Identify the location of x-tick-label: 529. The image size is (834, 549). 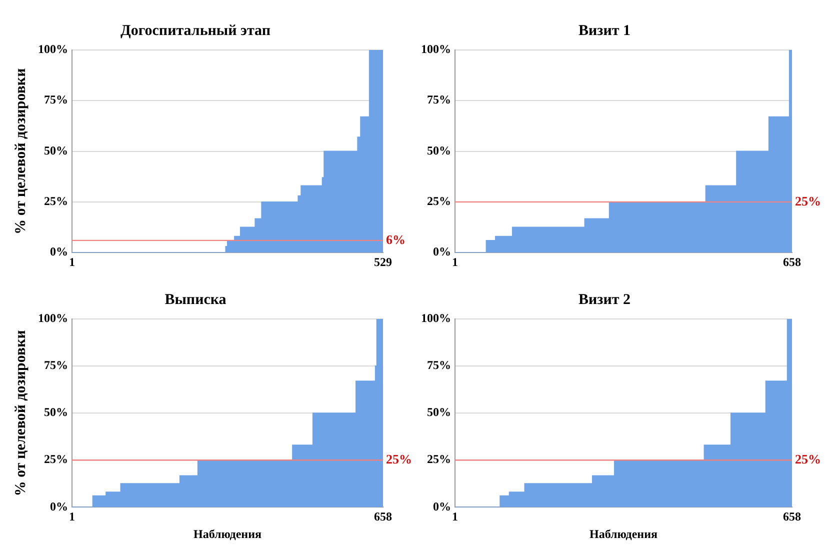
(383, 261).